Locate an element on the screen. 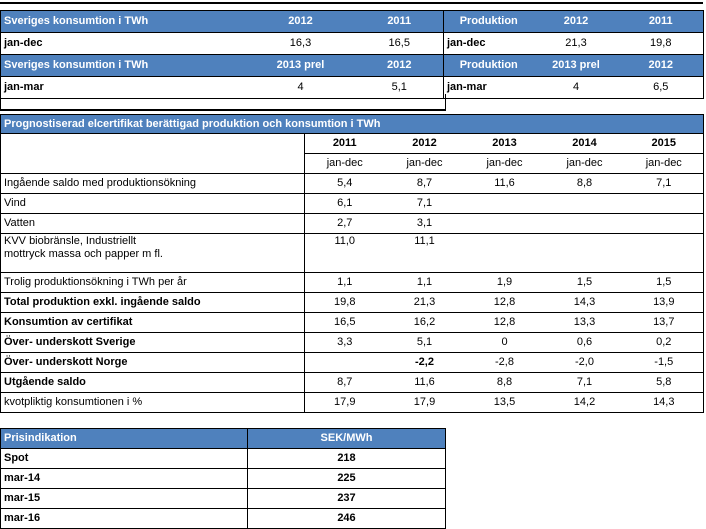 Image resolution: width=706 pixels, height=529 pixels. price-row-label: mar-15 is located at coordinates (124, 498).